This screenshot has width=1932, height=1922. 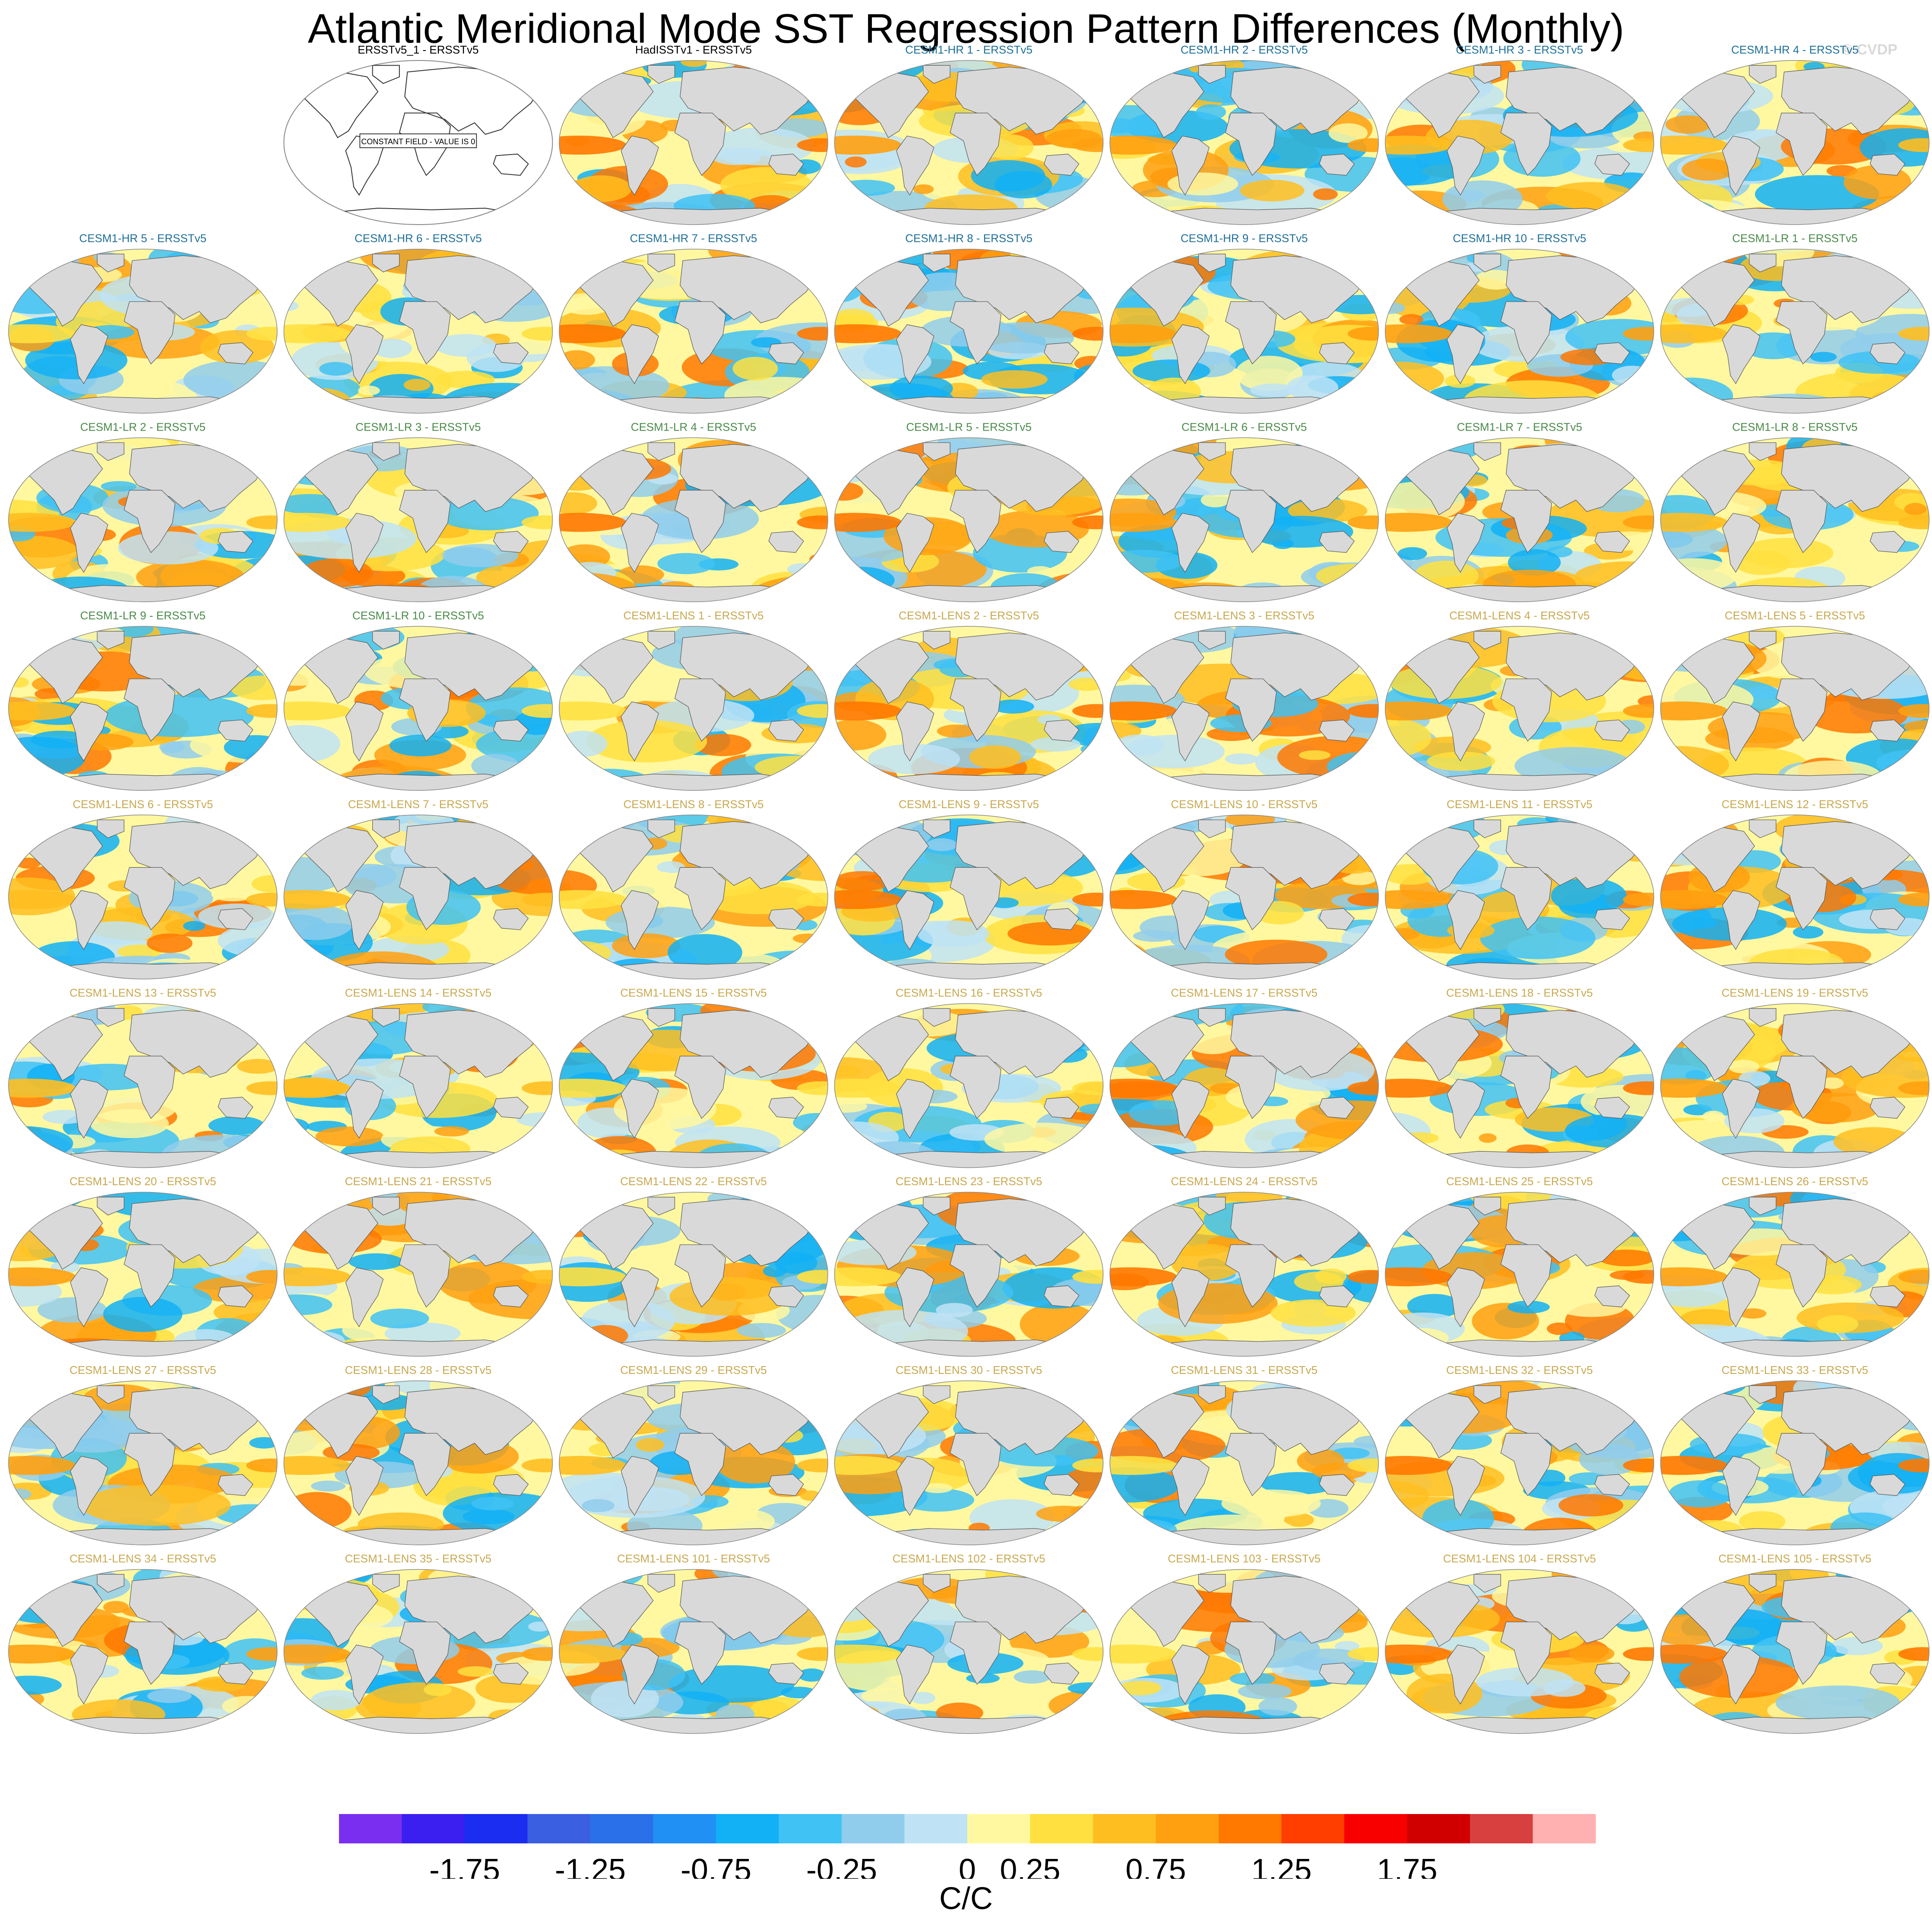 I want to click on panel-title: CESM1-LENS 101 - ERSSTv5, so click(x=694, y=1558).